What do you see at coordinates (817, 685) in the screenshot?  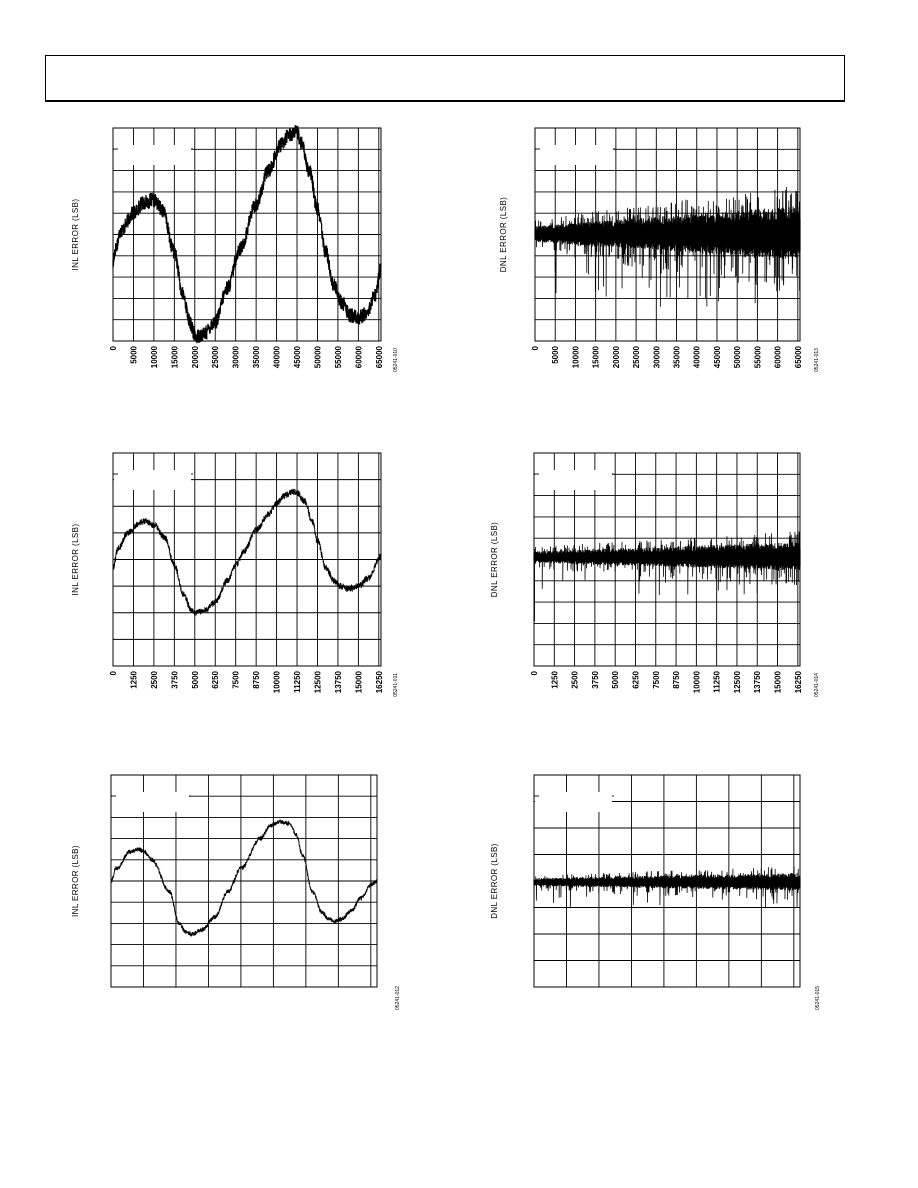 I see `figure-code: 05241-014` at bounding box center [817, 685].